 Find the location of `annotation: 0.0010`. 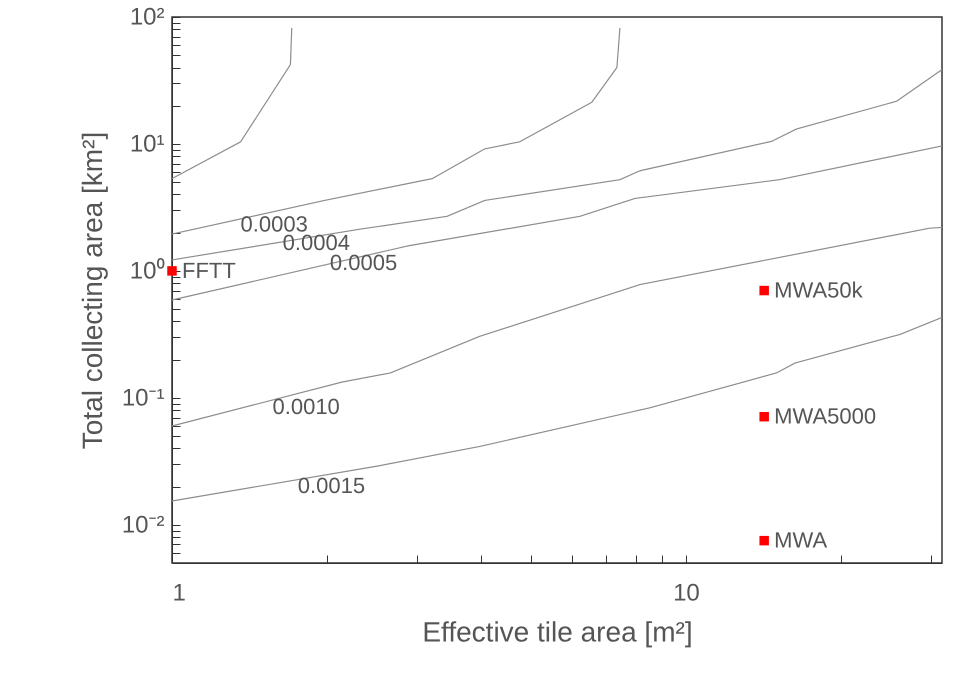

annotation: 0.0010 is located at coordinates (306, 406).